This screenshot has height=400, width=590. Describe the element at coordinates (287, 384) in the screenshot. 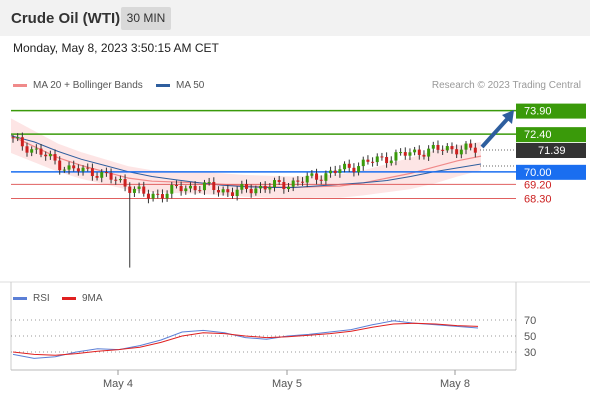

I see `x-tick-label: May 5` at that location.